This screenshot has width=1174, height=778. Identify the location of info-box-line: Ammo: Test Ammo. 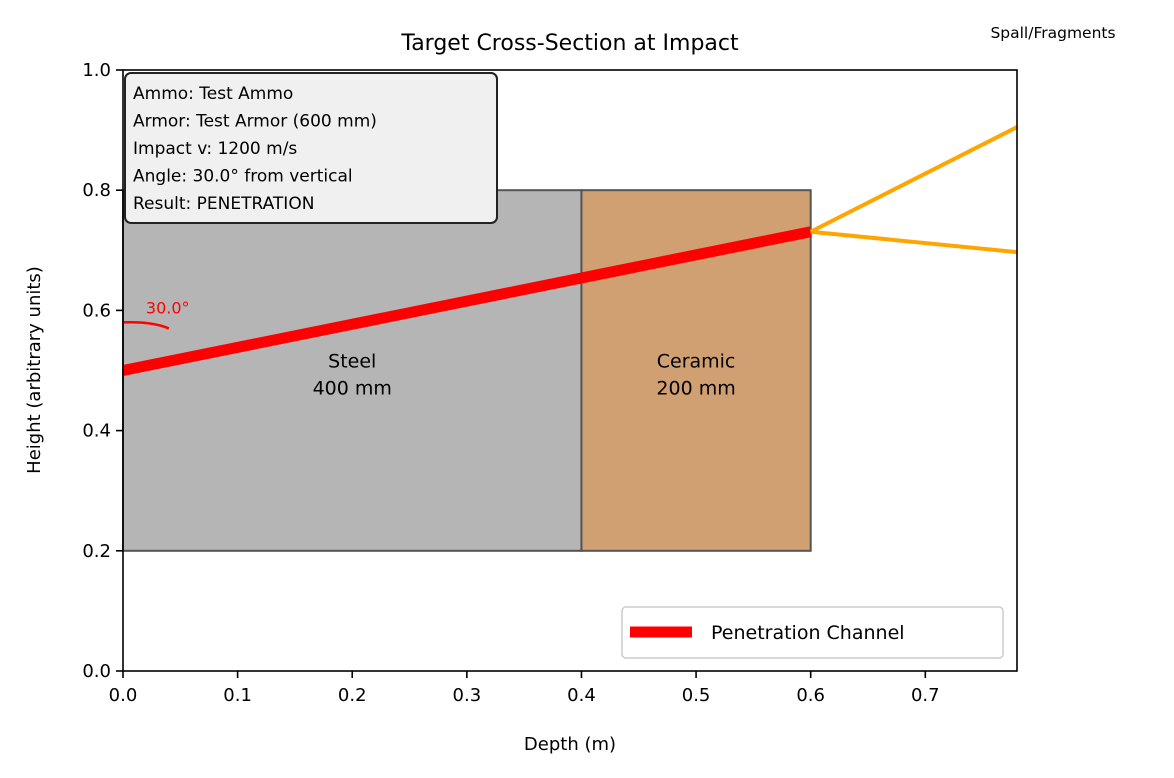
(213, 94).